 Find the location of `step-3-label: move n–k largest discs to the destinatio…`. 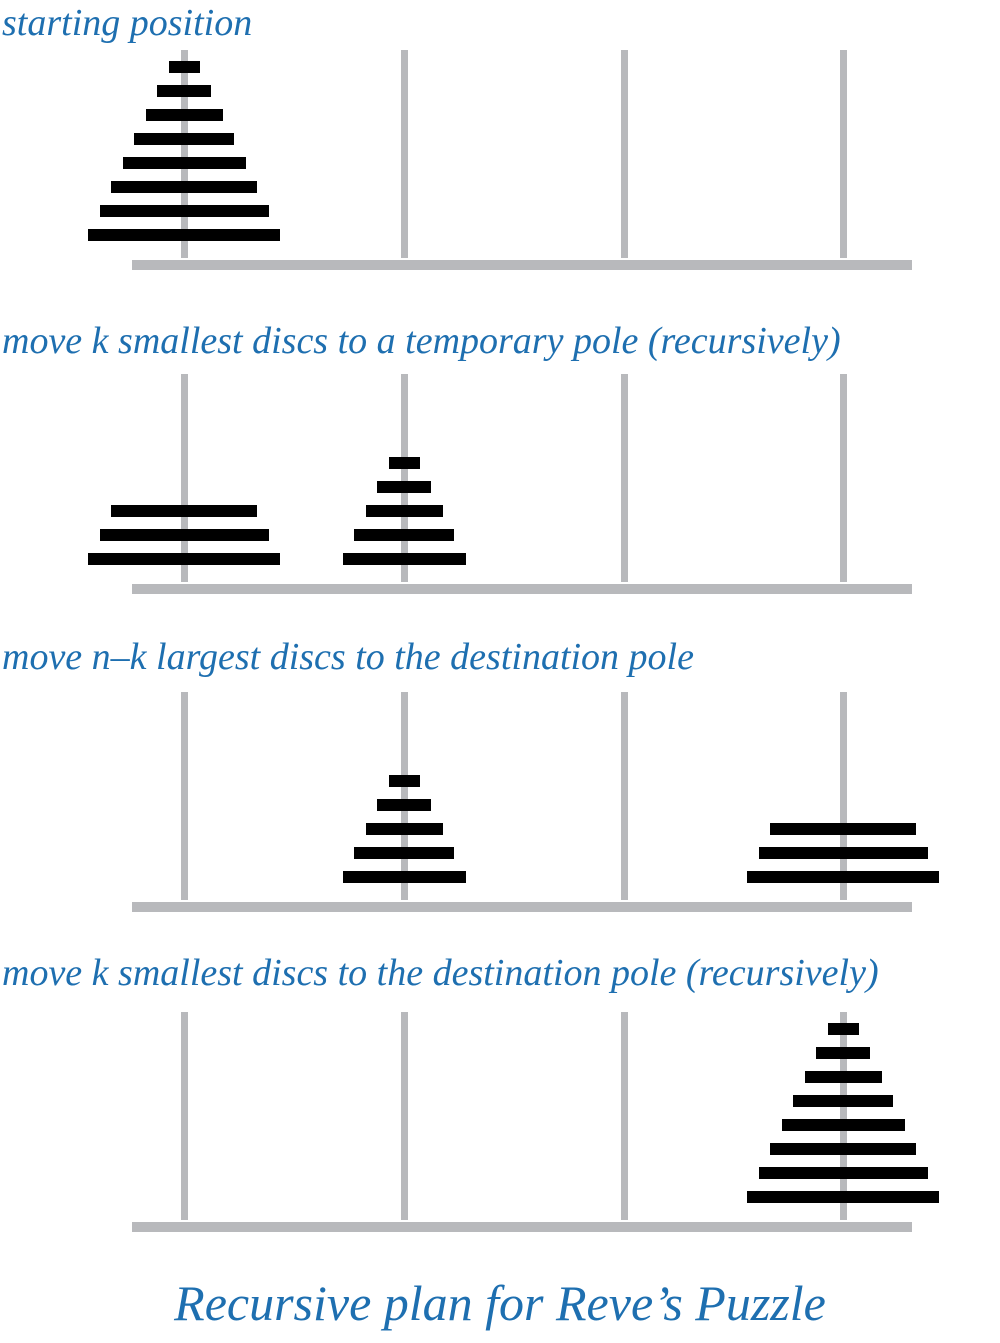

step-3-label: move n–k largest discs to the destinatio… is located at coordinates (348, 657).